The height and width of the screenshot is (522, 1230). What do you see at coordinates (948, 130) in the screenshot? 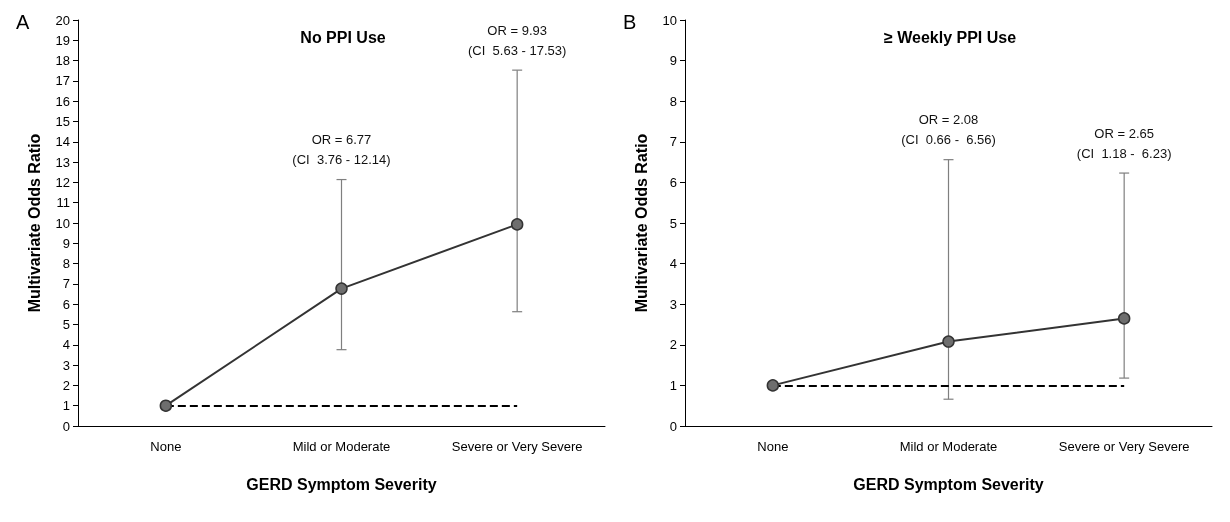
I see `annotation: OR = 2.08 (CI 0.66 - 6.56)` at bounding box center [948, 130].